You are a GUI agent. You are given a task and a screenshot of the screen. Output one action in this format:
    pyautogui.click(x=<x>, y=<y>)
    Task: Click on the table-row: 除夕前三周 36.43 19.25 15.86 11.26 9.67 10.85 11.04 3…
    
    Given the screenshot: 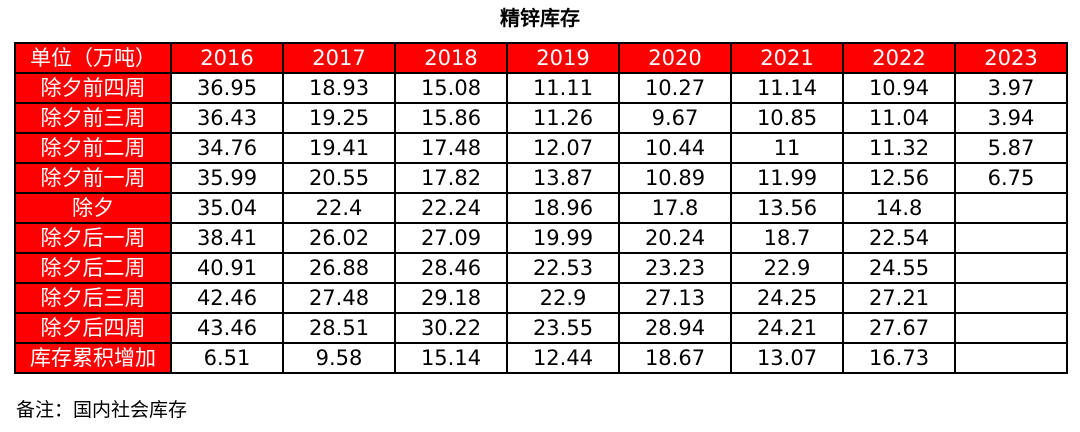 What is the action you would take?
    pyautogui.click(x=541, y=118)
    